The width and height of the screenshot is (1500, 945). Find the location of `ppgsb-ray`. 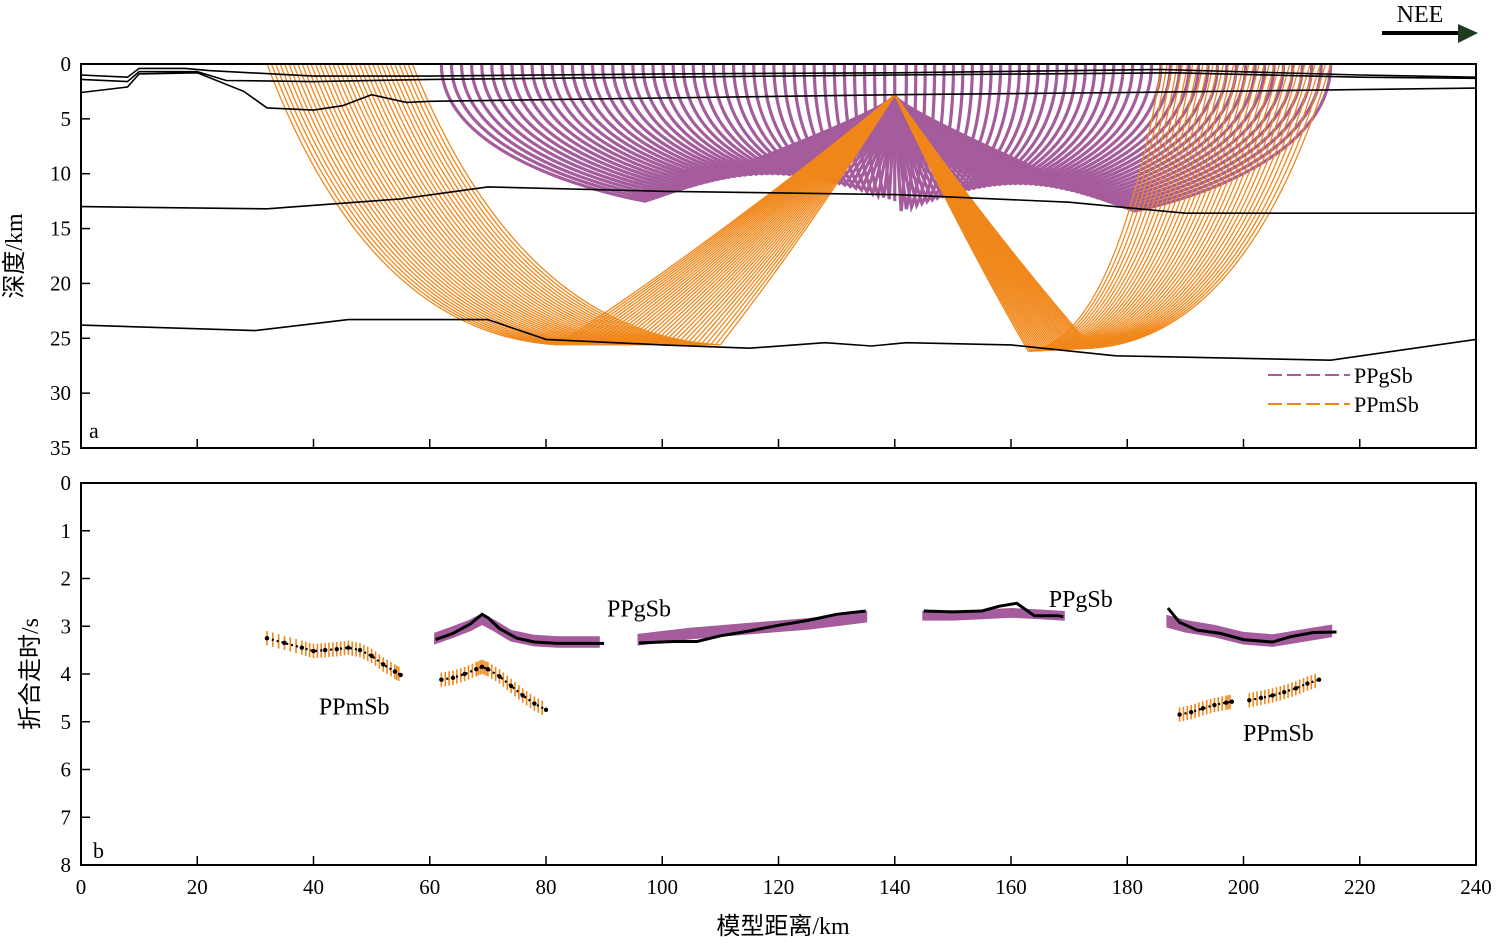

ppgsb-ray is located at coordinates (1113, 138).